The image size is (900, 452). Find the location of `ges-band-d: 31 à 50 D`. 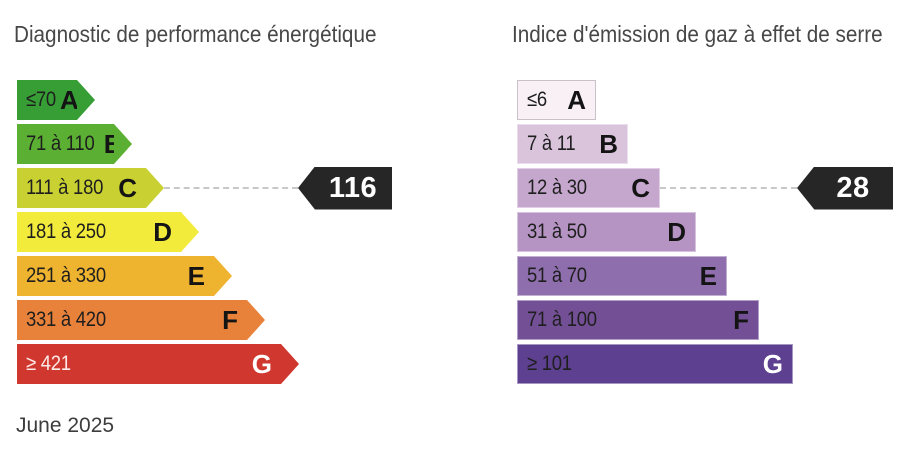

ges-band-d: 31 à 50 D is located at coordinates (606, 232).